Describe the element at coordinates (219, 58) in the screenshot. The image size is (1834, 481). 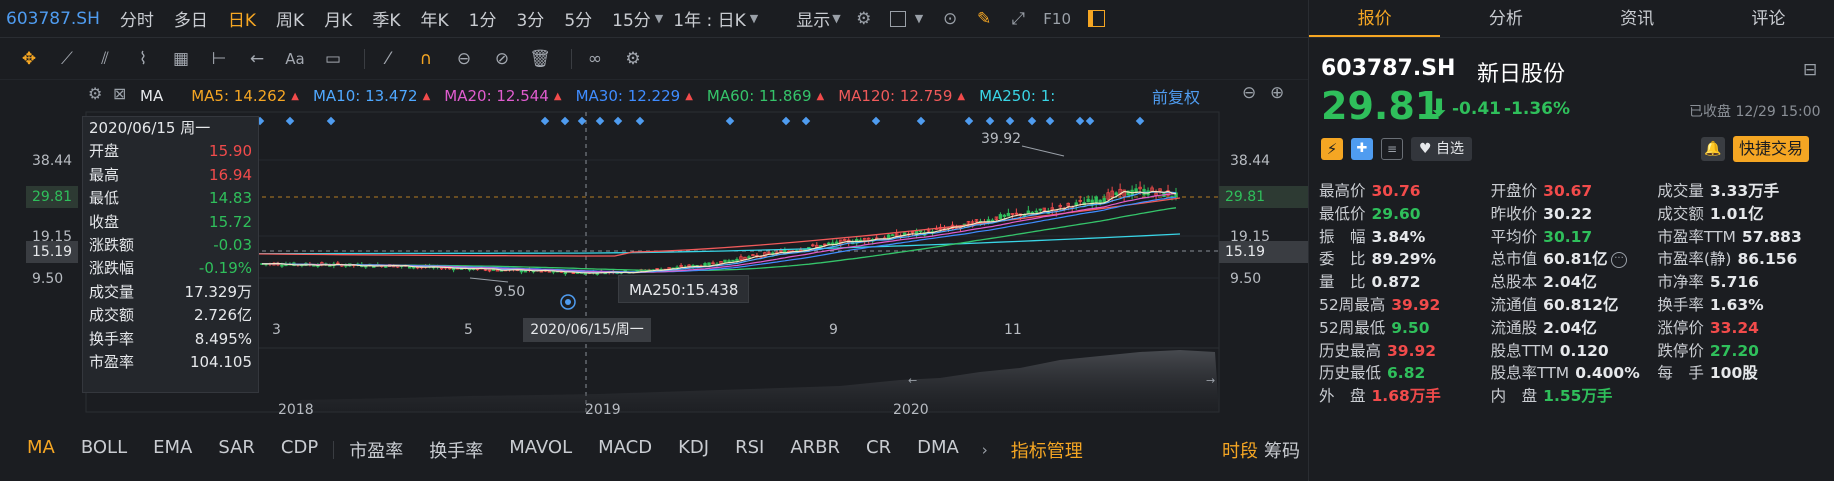
I see `range-tool-icon: ⊢` at that location.